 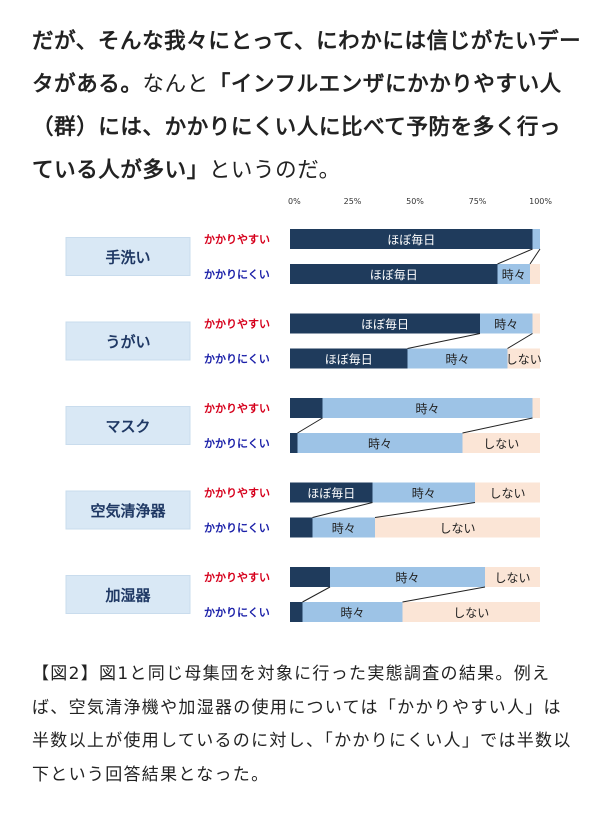 I want to click on intro-part-2: にわかには信じがたいデータがある。, so click(x=307, y=63).